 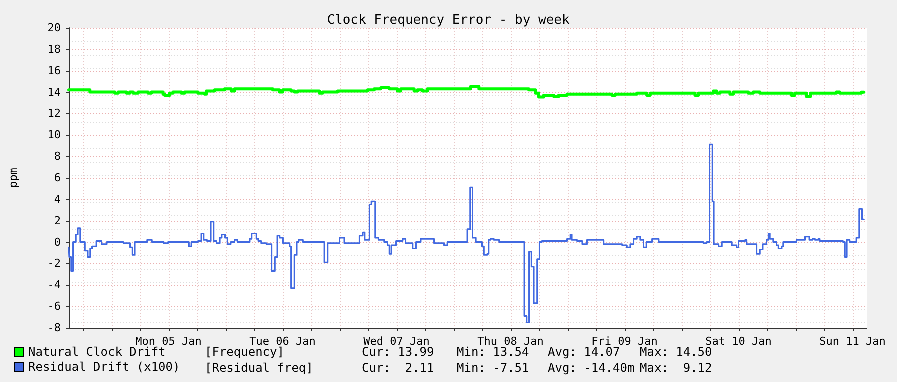 I want to click on text: [Frequency], so click(x=244, y=352).